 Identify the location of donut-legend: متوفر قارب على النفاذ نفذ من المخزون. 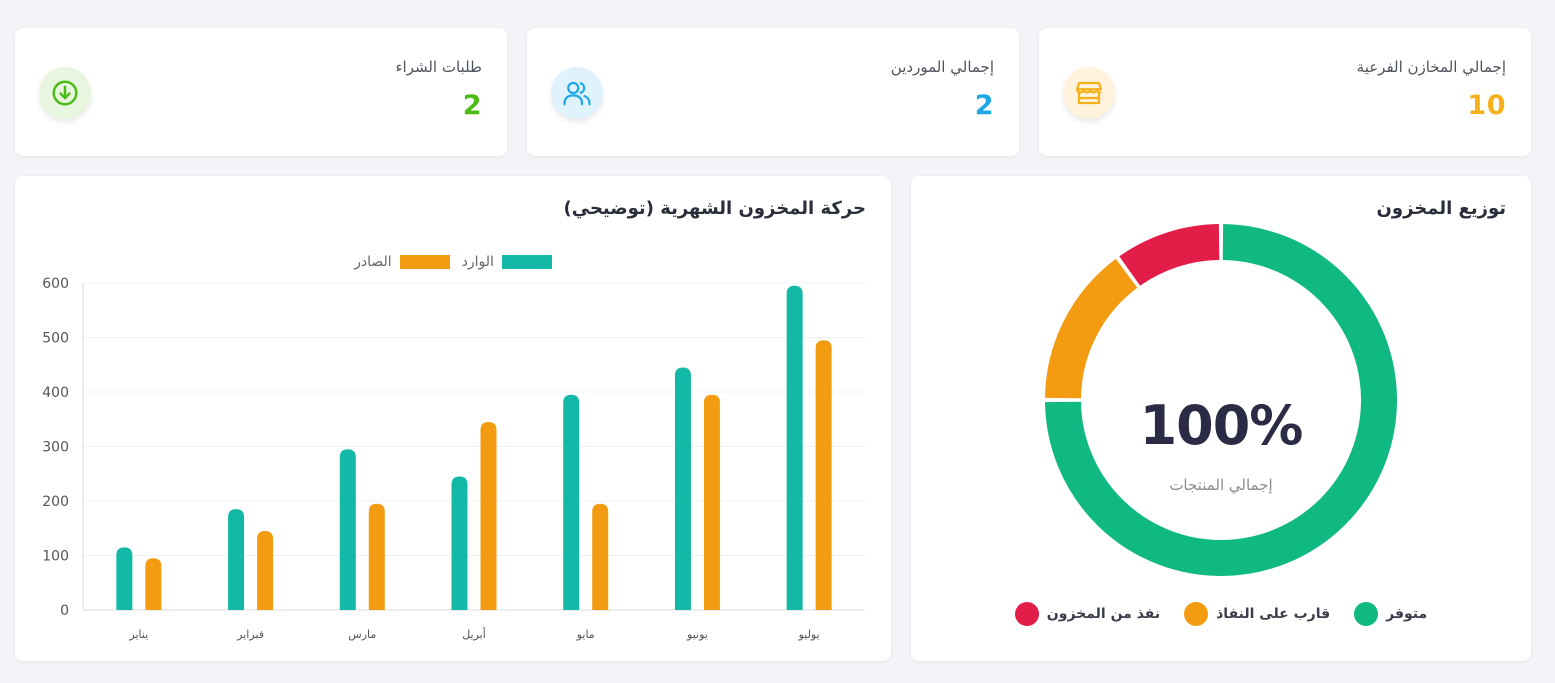
(1221, 614).